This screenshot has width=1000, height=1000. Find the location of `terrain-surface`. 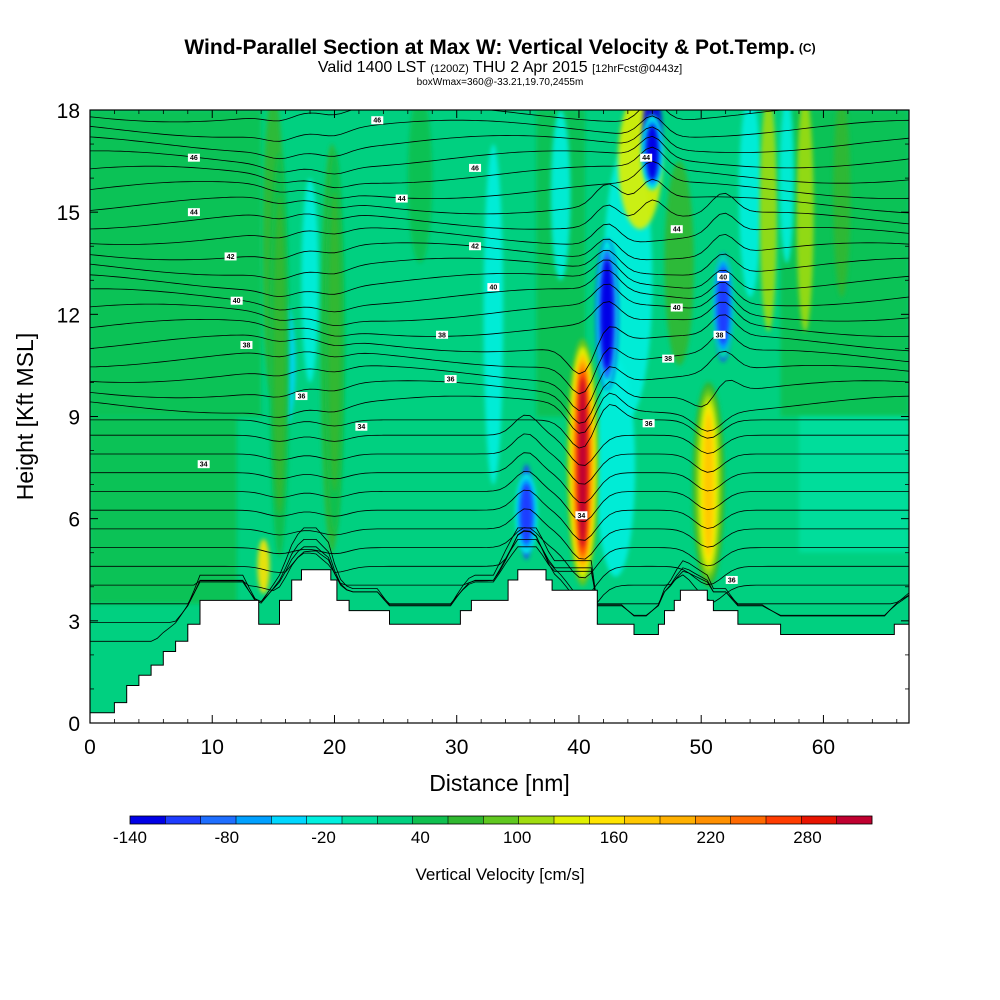

terrain-surface is located at coordinates (499, 646).